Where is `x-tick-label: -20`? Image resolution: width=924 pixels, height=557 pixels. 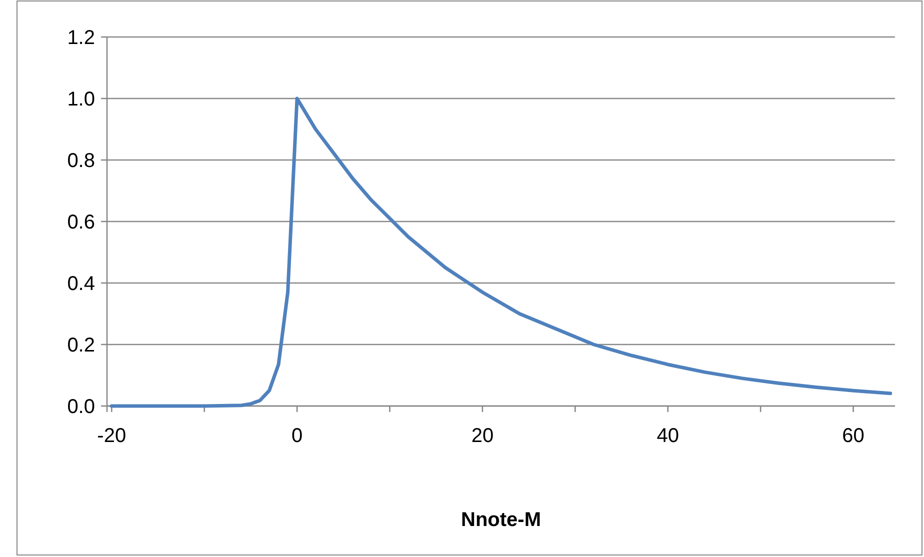
x-tick-label: -20 is located at coordinates (111, 436).